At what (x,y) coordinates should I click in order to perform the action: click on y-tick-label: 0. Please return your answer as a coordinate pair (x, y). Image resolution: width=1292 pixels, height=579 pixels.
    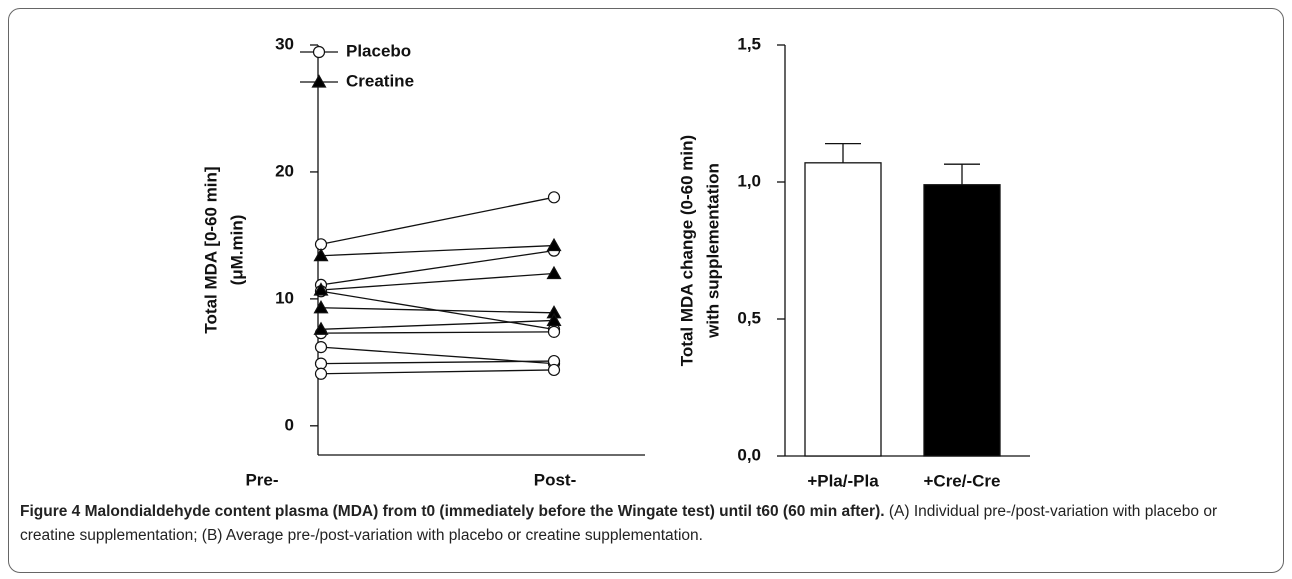
    Looking at the image, I should click on (289, 424).